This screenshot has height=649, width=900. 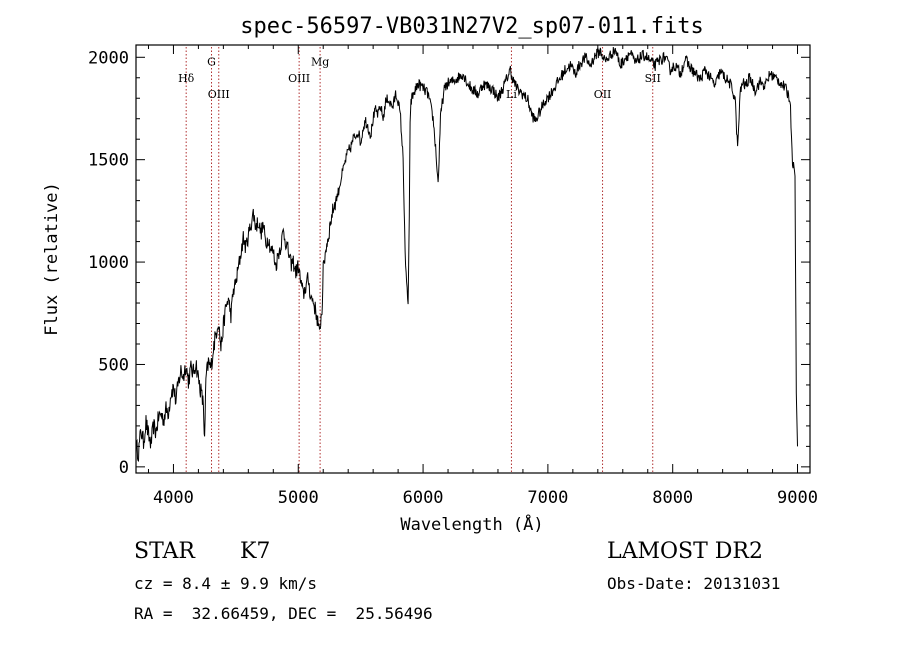 I want to click on y-tick-label: 2000, so click(x=108, y=58).